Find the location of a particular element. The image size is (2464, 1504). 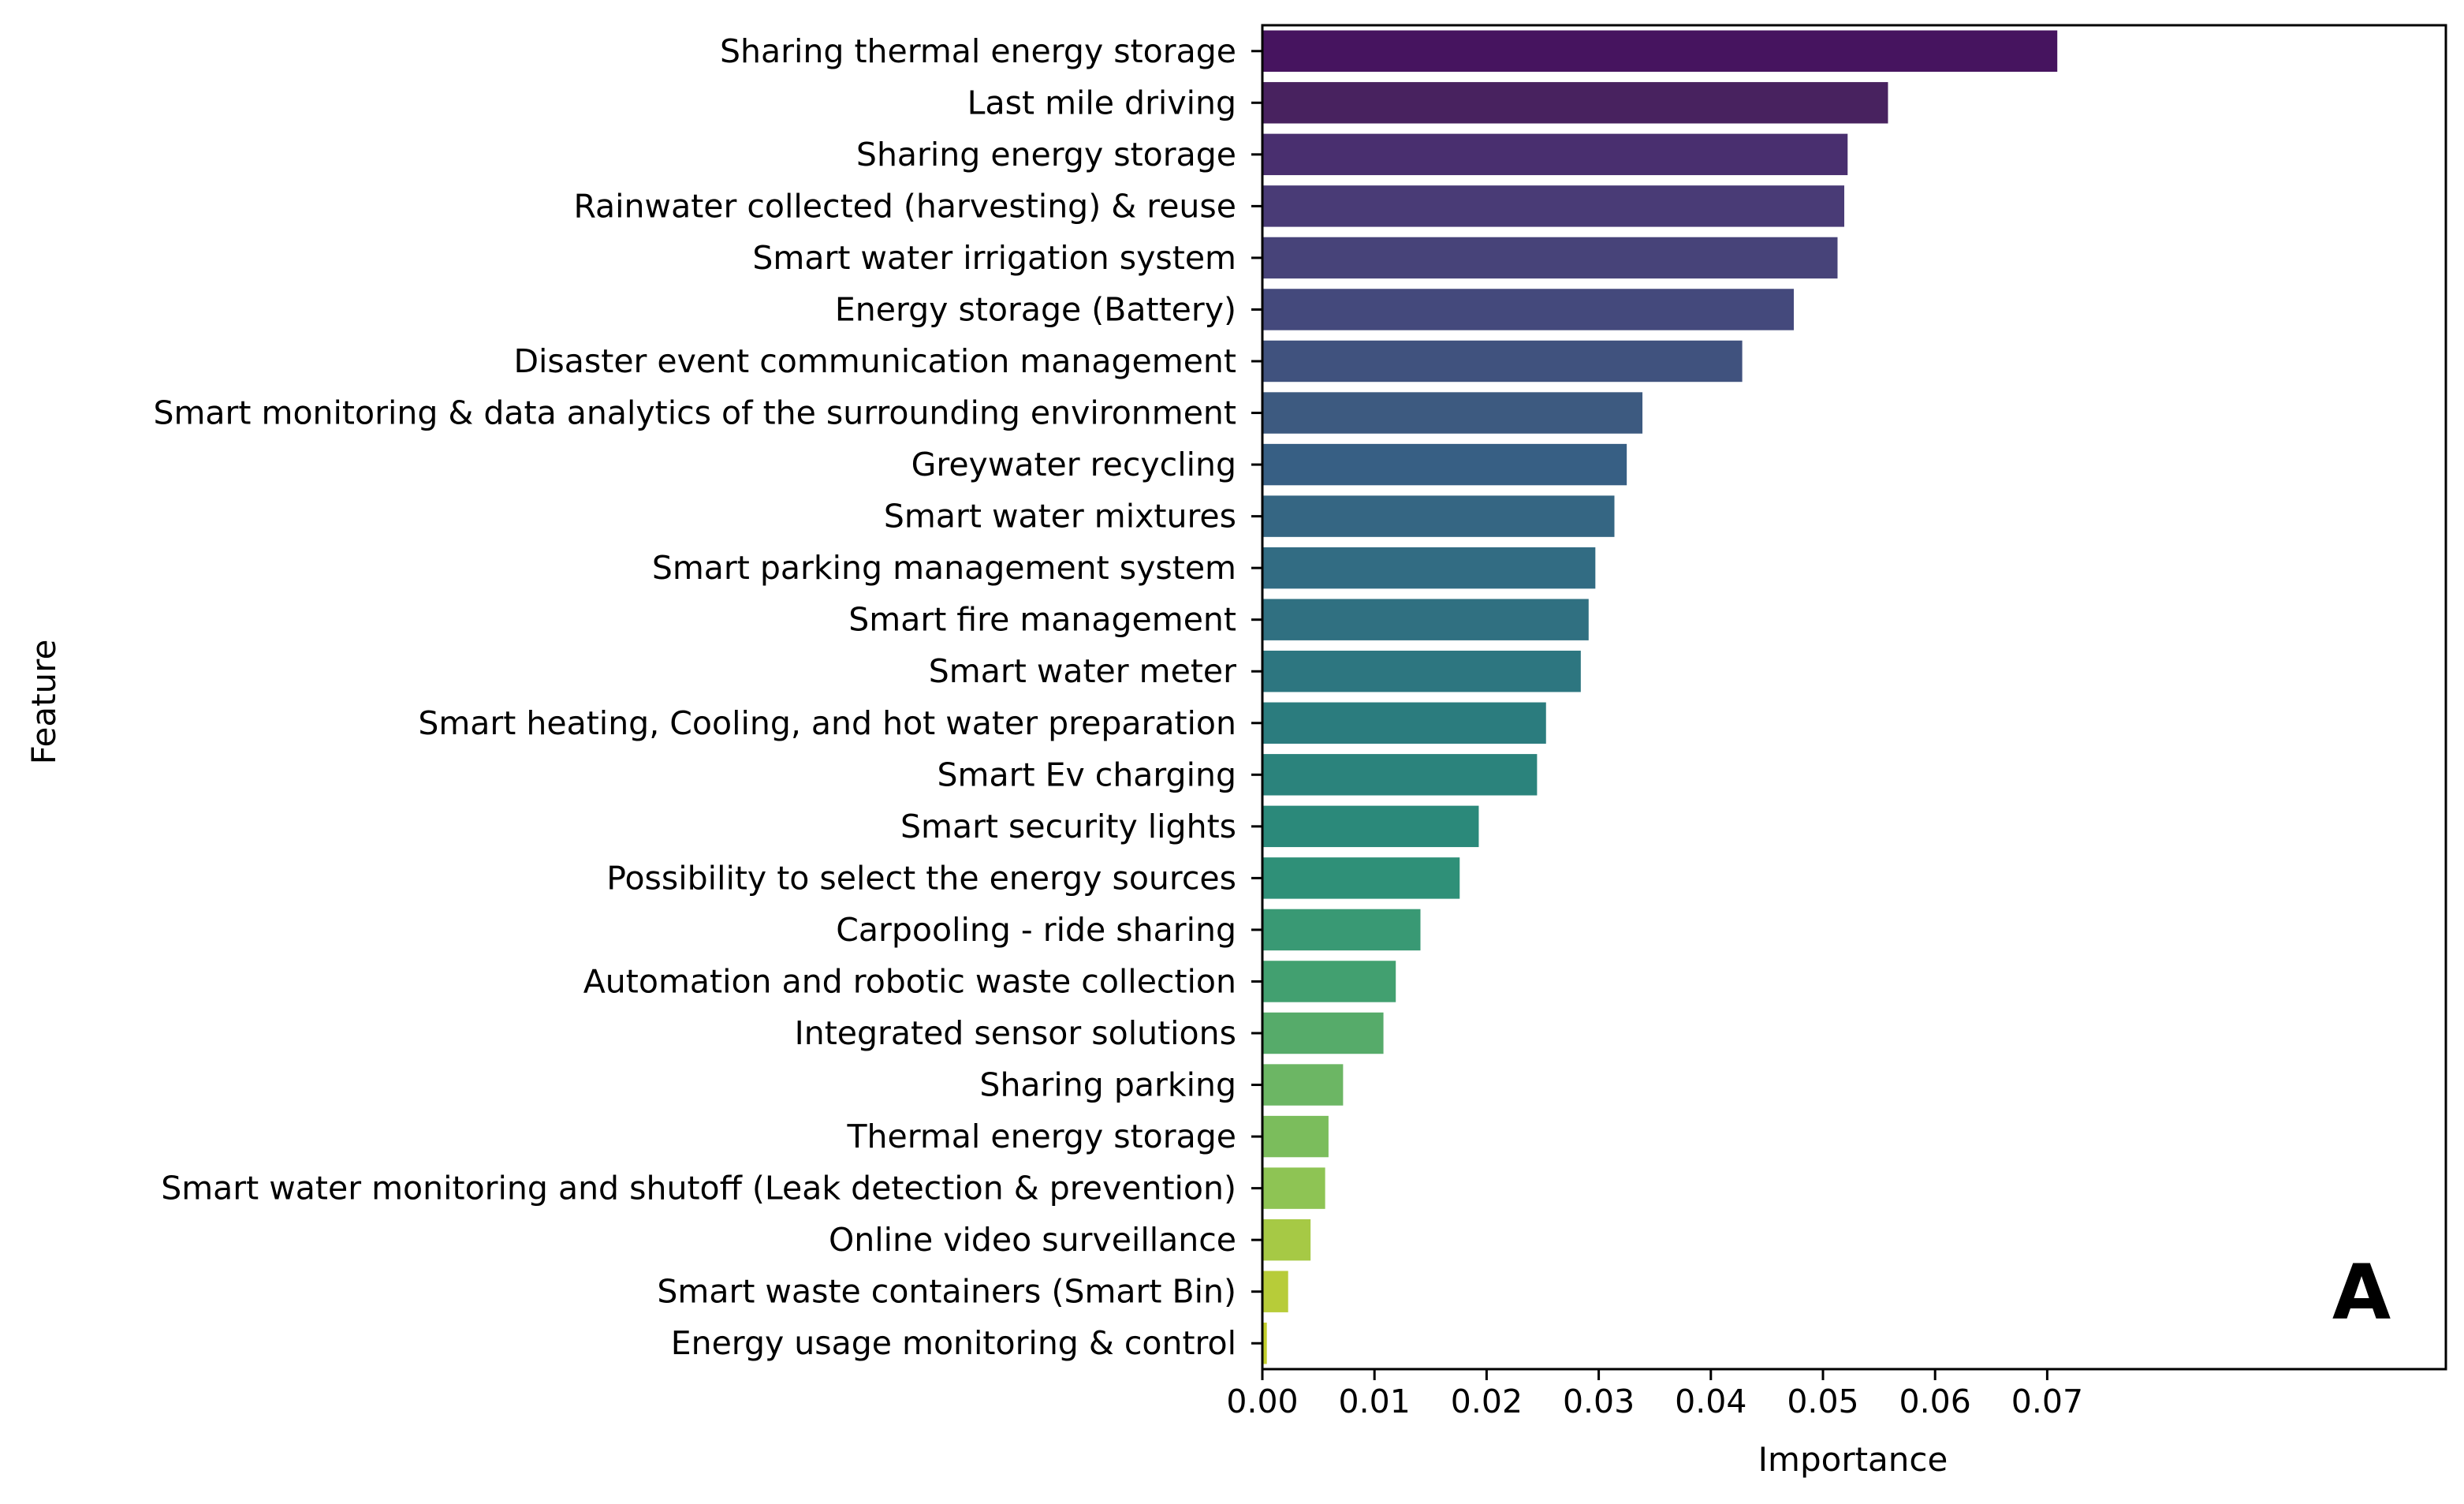

y-tick-label: Smart Ev charging is located at coordinates (1087, 774).